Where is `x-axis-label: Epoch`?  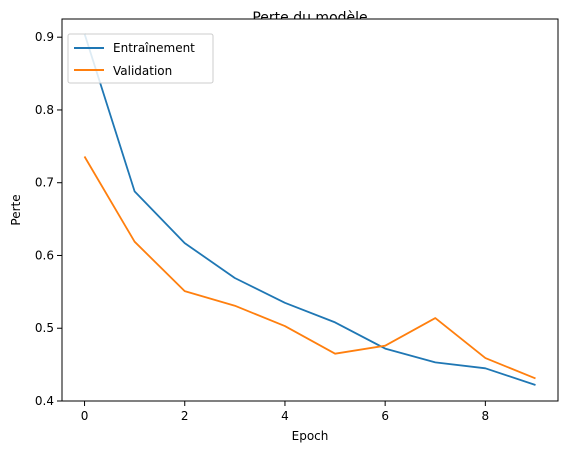
x-axis-label: Epoch is located at coordinates (310, 436).